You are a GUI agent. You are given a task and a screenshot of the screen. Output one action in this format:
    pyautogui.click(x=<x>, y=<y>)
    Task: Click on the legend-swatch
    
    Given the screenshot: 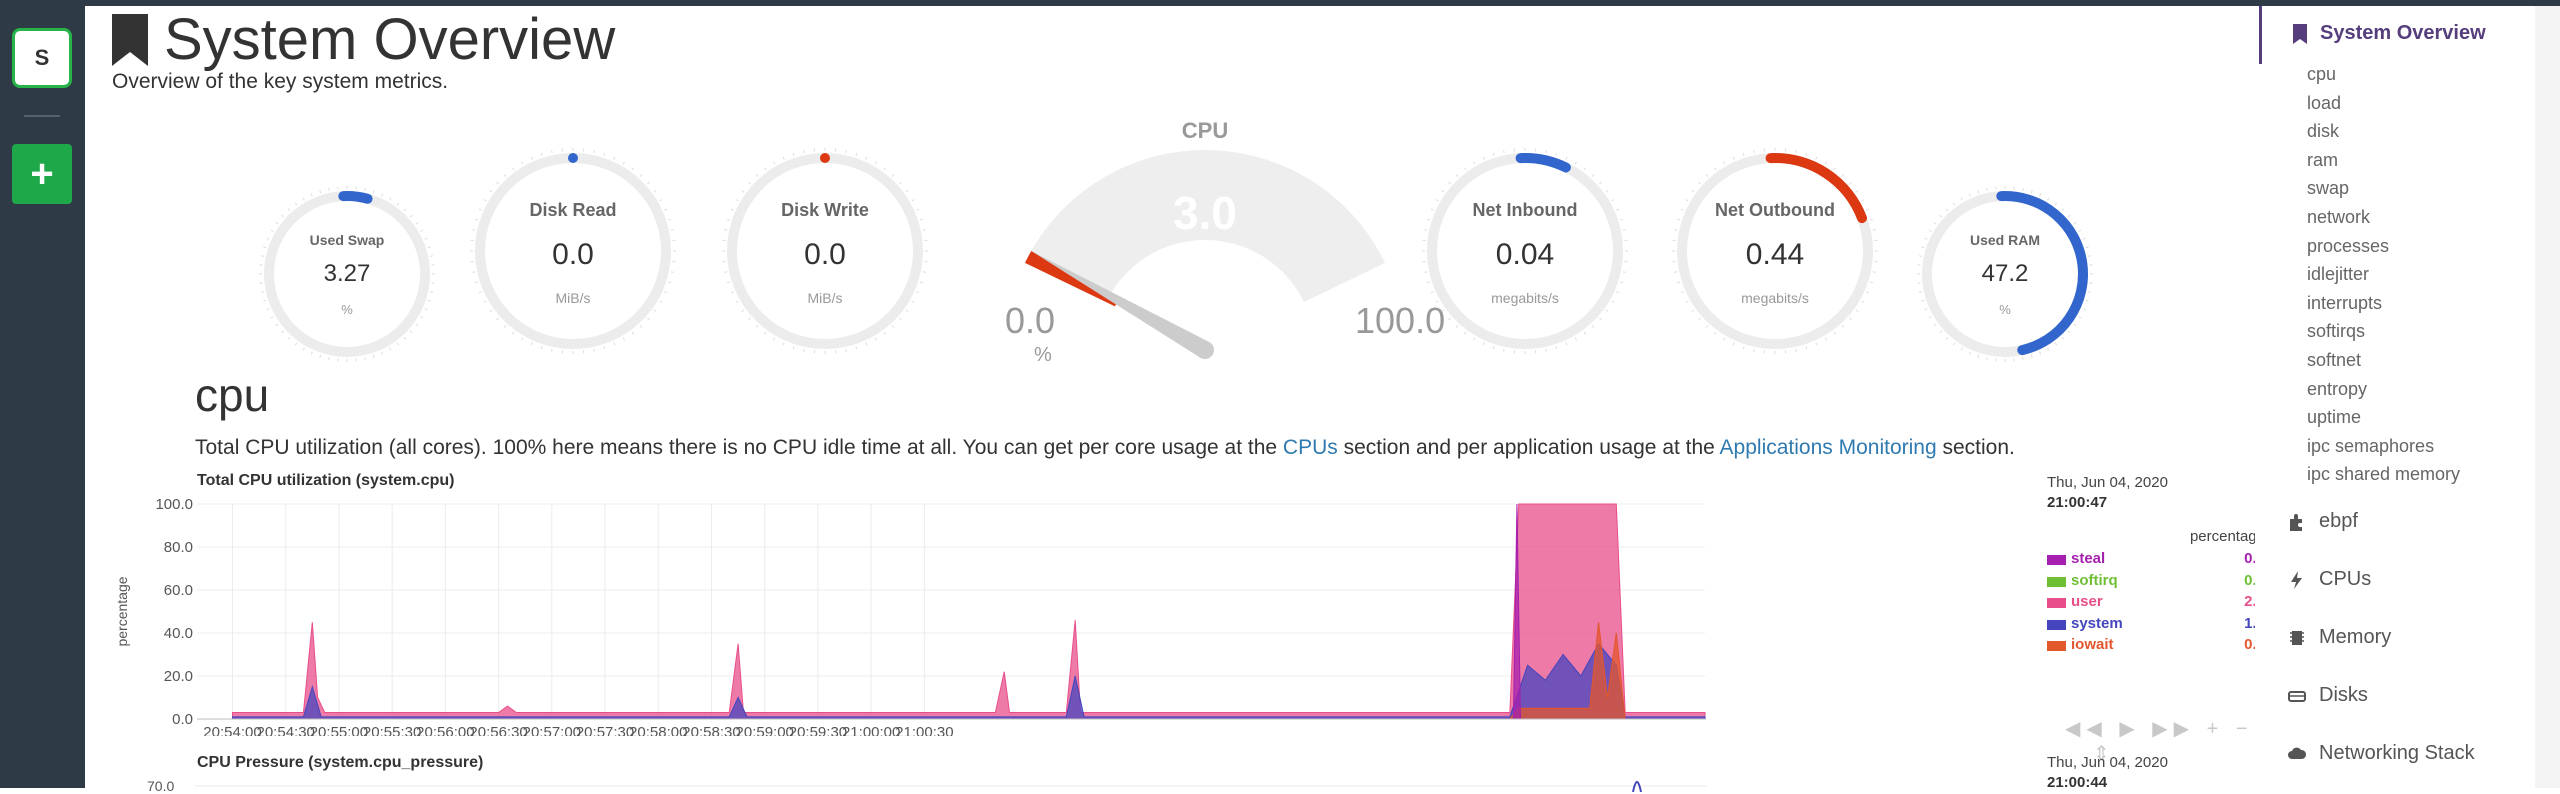 What is the action you would take?
    pyautogui.click(x=2056, y=646)
    